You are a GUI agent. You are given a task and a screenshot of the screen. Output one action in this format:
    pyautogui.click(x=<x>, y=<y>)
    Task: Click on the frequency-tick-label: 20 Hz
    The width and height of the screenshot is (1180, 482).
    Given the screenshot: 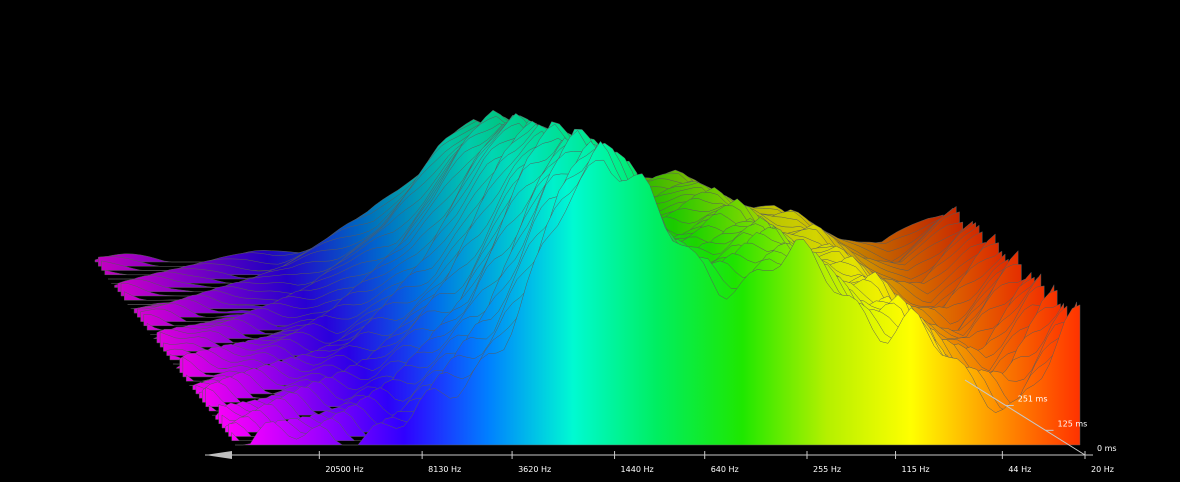 What is the action you would take?
    pyautogui.click(x=1102, y=469)
    